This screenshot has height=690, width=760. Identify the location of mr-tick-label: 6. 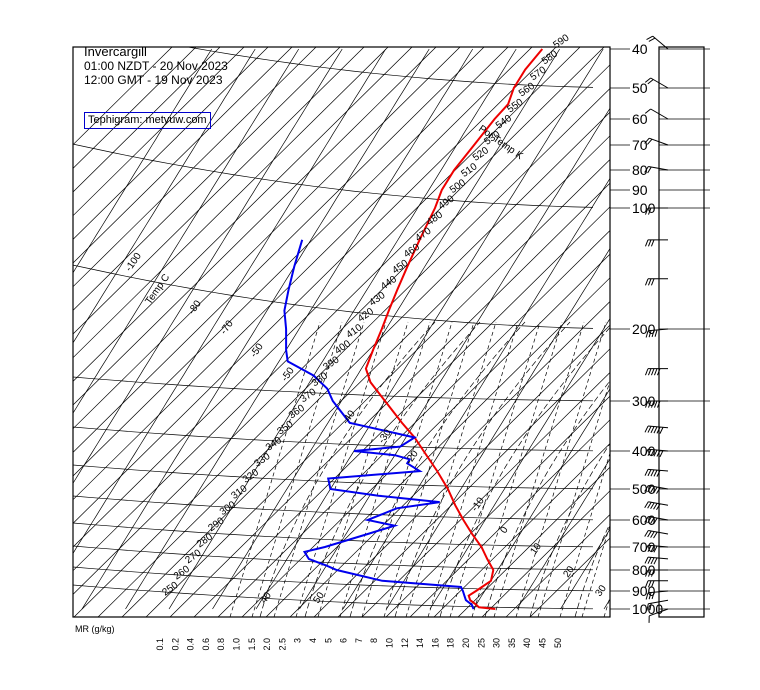
(344, 640).